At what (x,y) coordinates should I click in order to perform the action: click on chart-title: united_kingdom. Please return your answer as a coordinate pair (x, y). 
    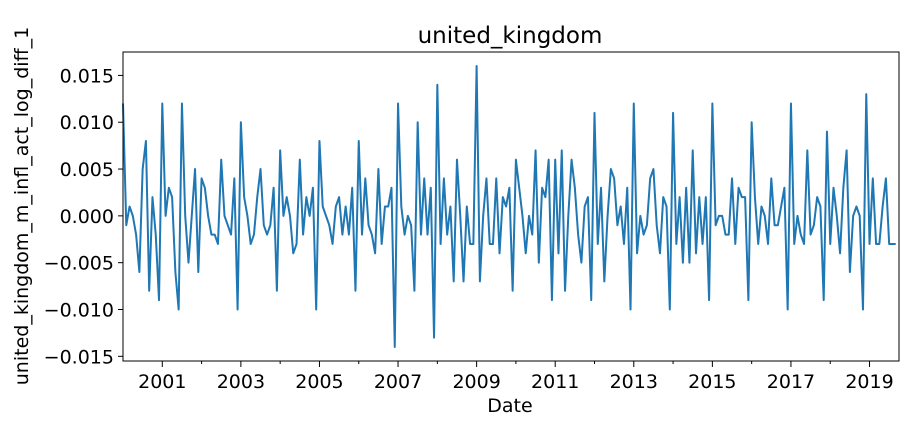
    Looking at the image, I should click on (510, 36).